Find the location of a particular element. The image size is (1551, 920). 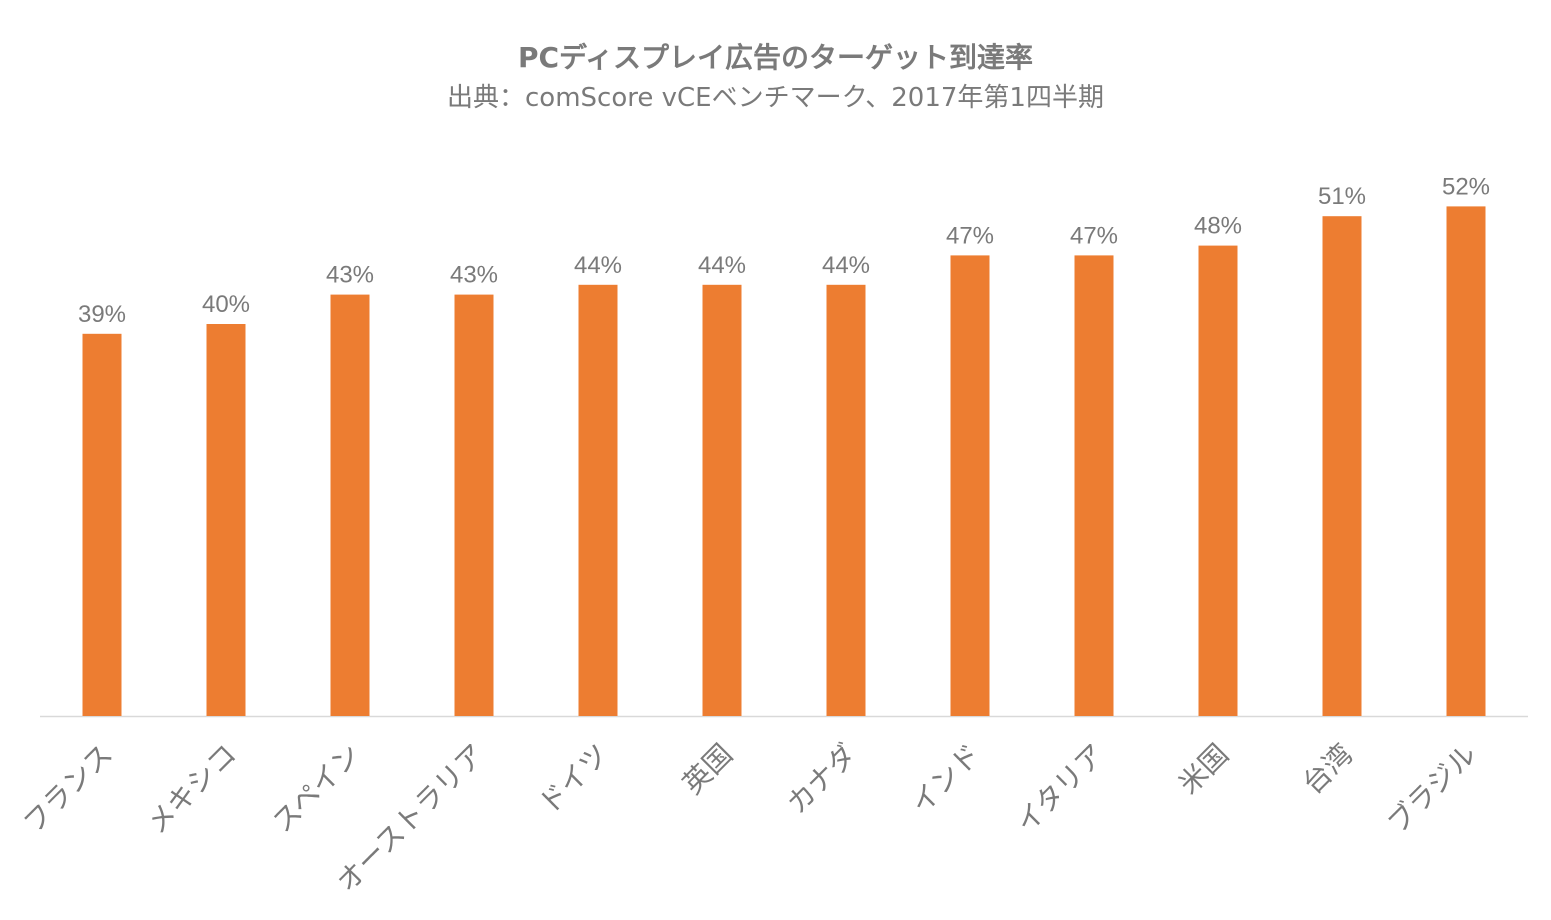

data-label: 40% is located at coordinates (226, 304).